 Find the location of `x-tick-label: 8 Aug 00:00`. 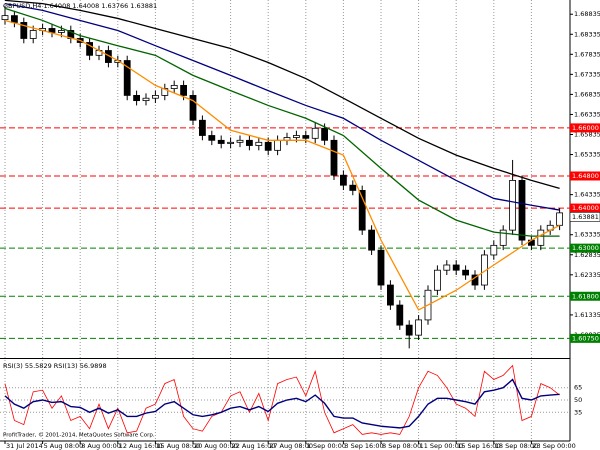

x-tick-label: 8 Aug 00:00 is located at coordinates (101, 446).